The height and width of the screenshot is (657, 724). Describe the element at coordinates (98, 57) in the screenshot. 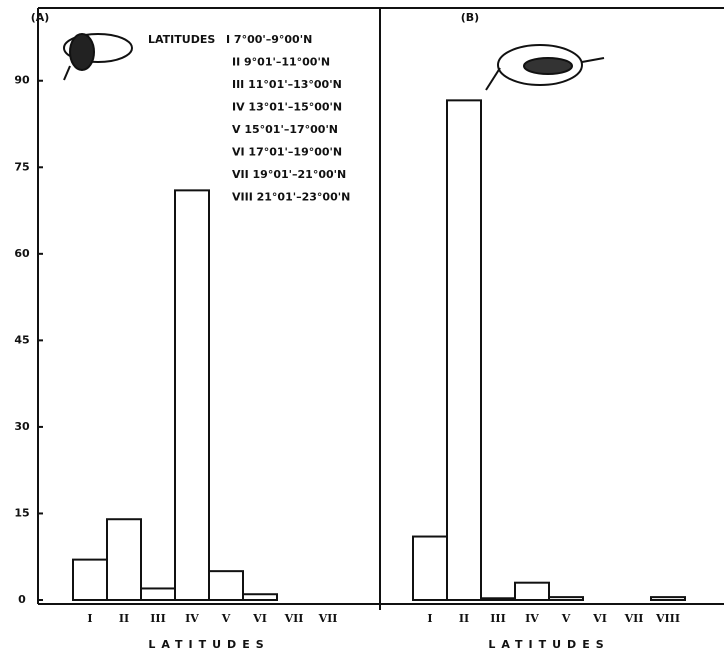

I see `icon-a` at that location.